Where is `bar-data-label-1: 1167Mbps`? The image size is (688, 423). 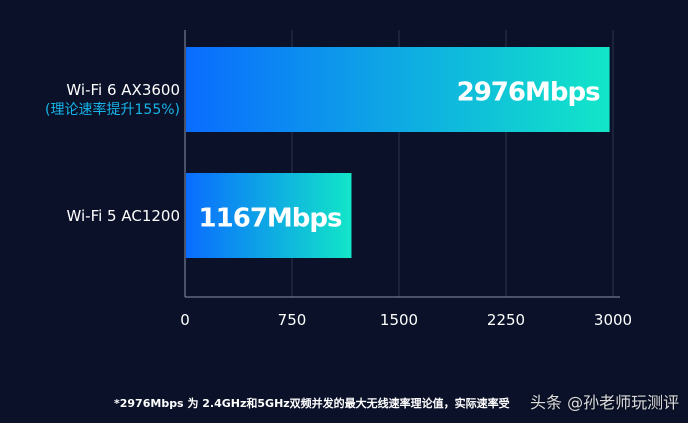 bar-data-label-1: 1167Mbps is located at coordinates (270, 219).